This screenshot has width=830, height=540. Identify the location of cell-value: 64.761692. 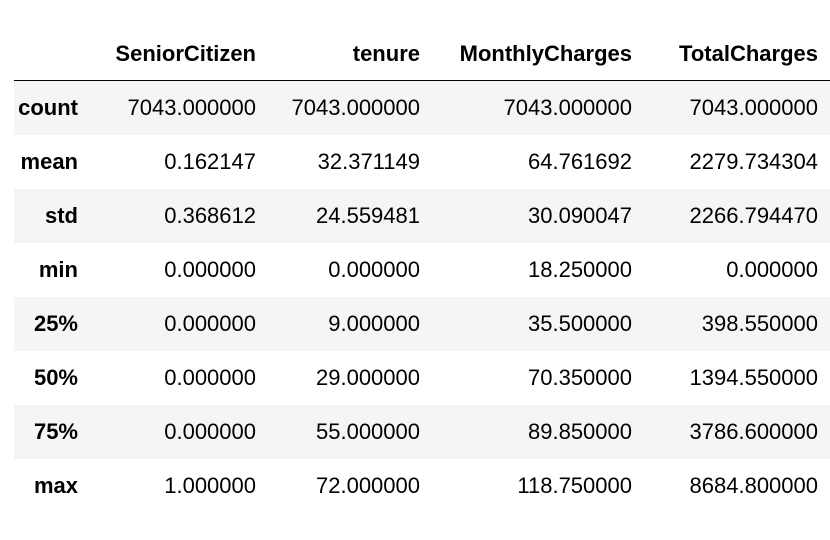
(580, 161).